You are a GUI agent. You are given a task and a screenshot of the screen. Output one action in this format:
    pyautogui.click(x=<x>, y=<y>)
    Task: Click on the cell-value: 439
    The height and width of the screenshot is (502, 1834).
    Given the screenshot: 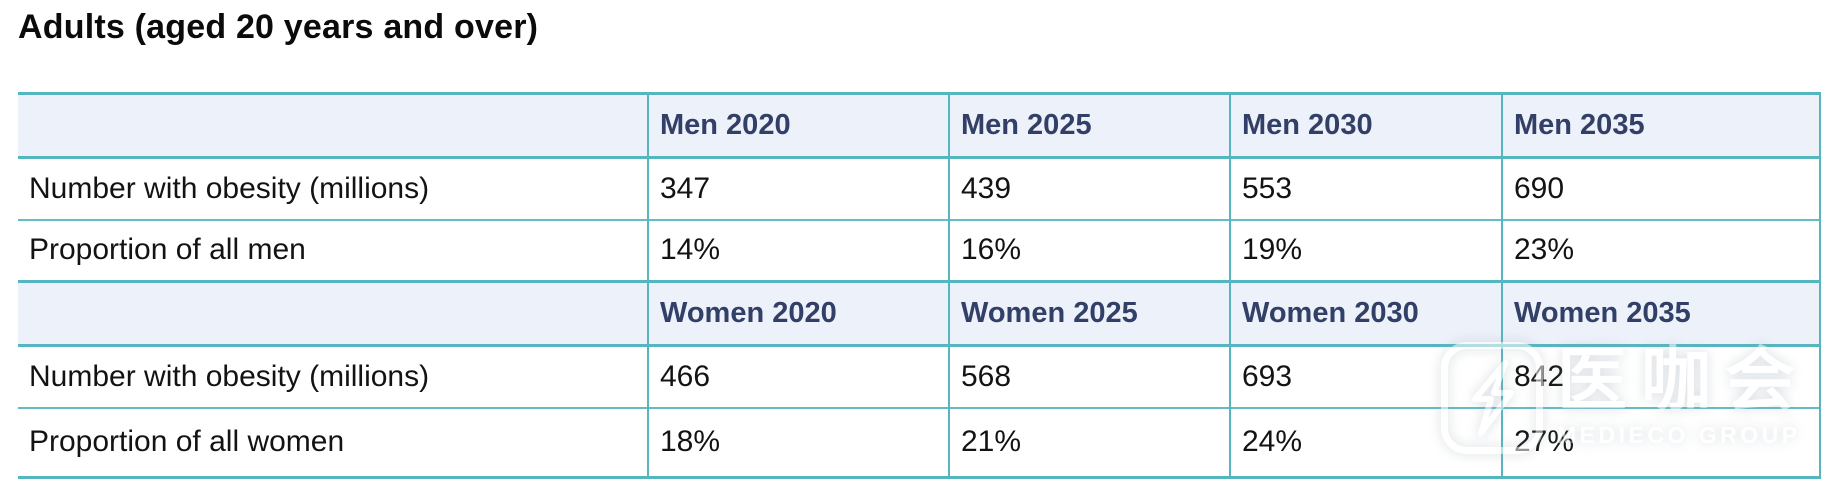 What is the action you would take?
    pyautogui.click(x=1089, y=188)
    